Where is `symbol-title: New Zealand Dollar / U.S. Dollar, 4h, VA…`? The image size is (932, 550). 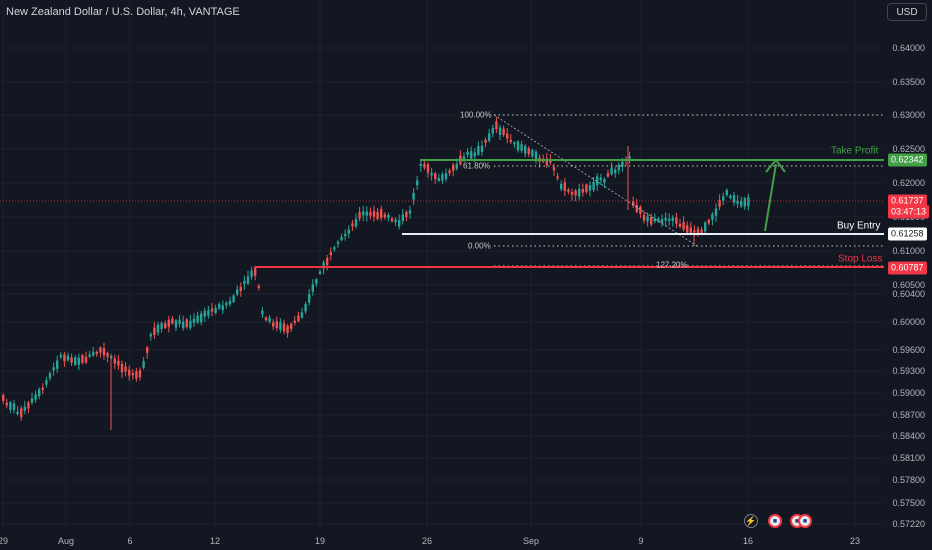
symbol-title: New Zealand Dollar / U.S. Dollar, 4h, VA… is located at coordinates (123, 12).